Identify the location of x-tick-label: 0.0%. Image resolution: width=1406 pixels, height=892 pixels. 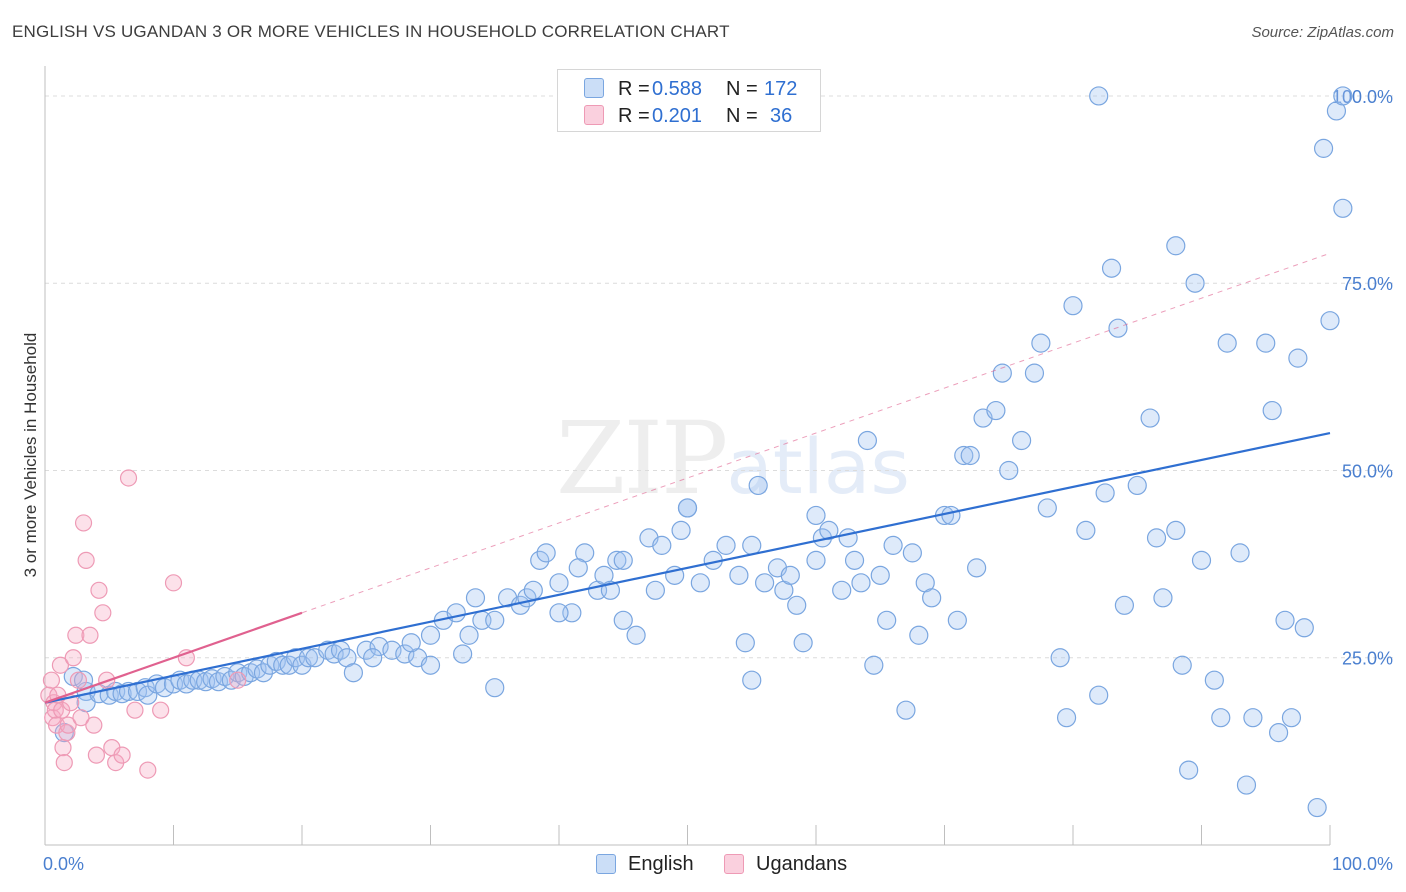
(63, 864).